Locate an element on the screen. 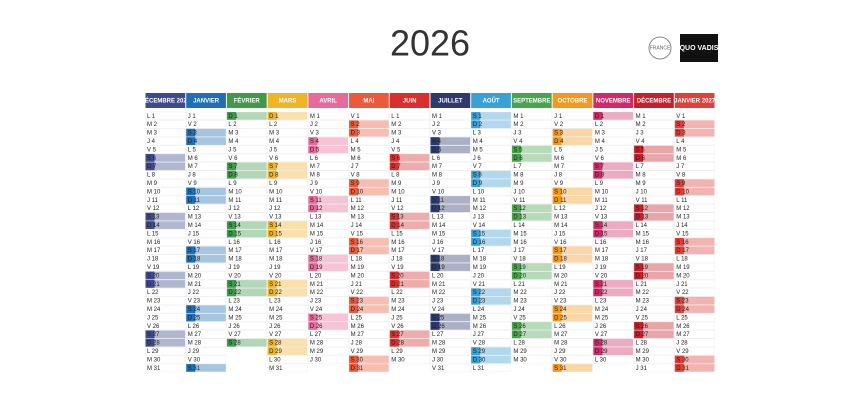 This screenshot has width=860, height=410. day-label: V 19 is located at coordinates (153, 268).